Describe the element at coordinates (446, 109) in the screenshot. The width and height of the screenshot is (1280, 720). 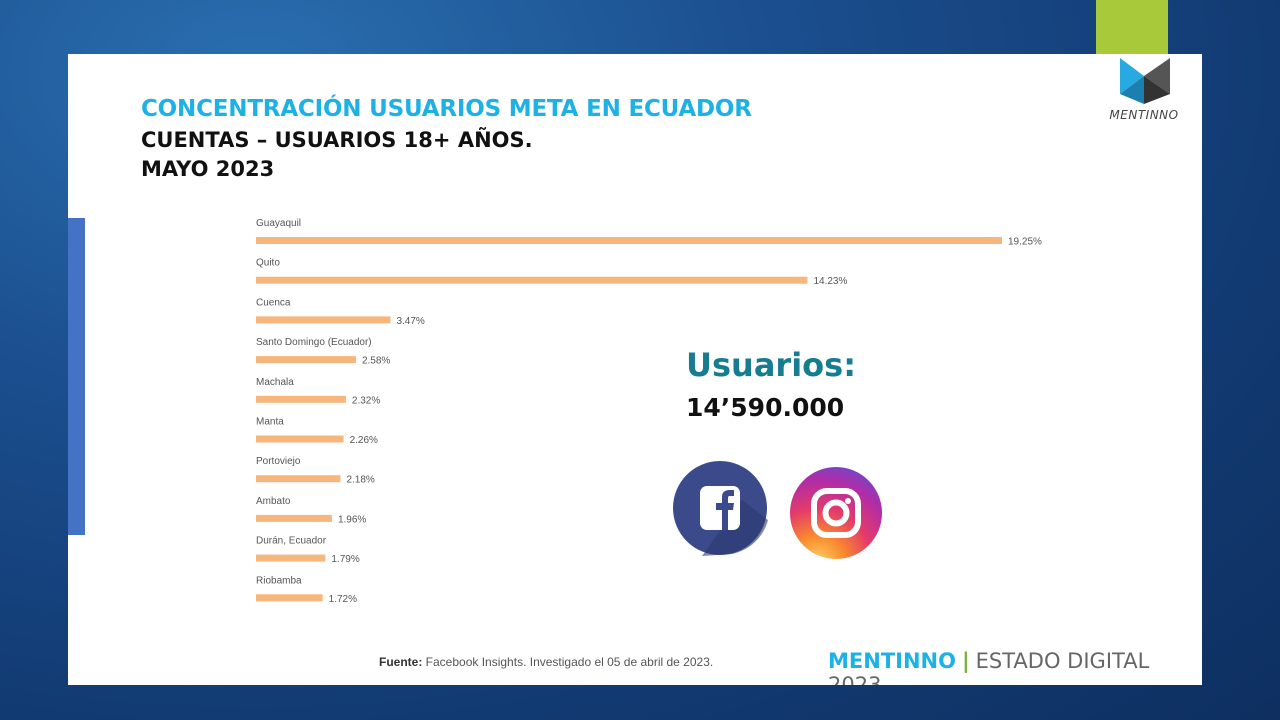
I see `chart-title: CONCENTRACIÓN USUARIOS META EN ECUADOR` at that location.